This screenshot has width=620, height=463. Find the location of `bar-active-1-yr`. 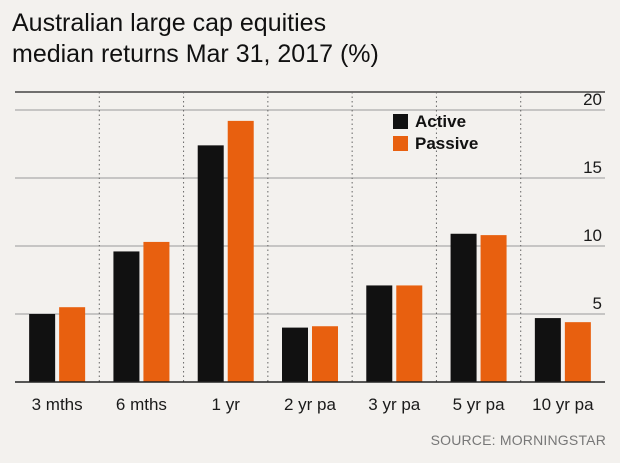

bar-active-1-yr is located at coordinates (210, 263).